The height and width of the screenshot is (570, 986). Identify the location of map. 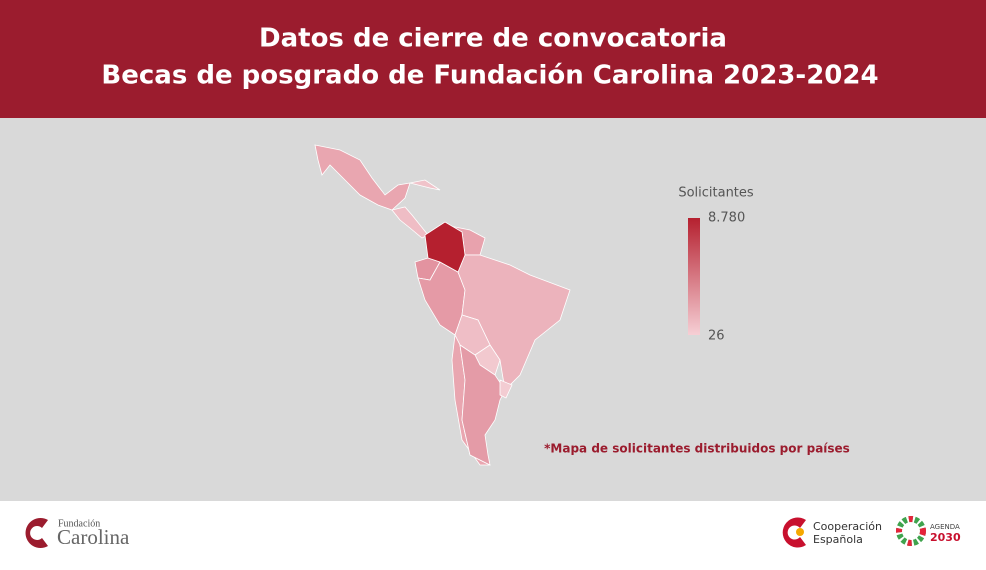
(442, 305).